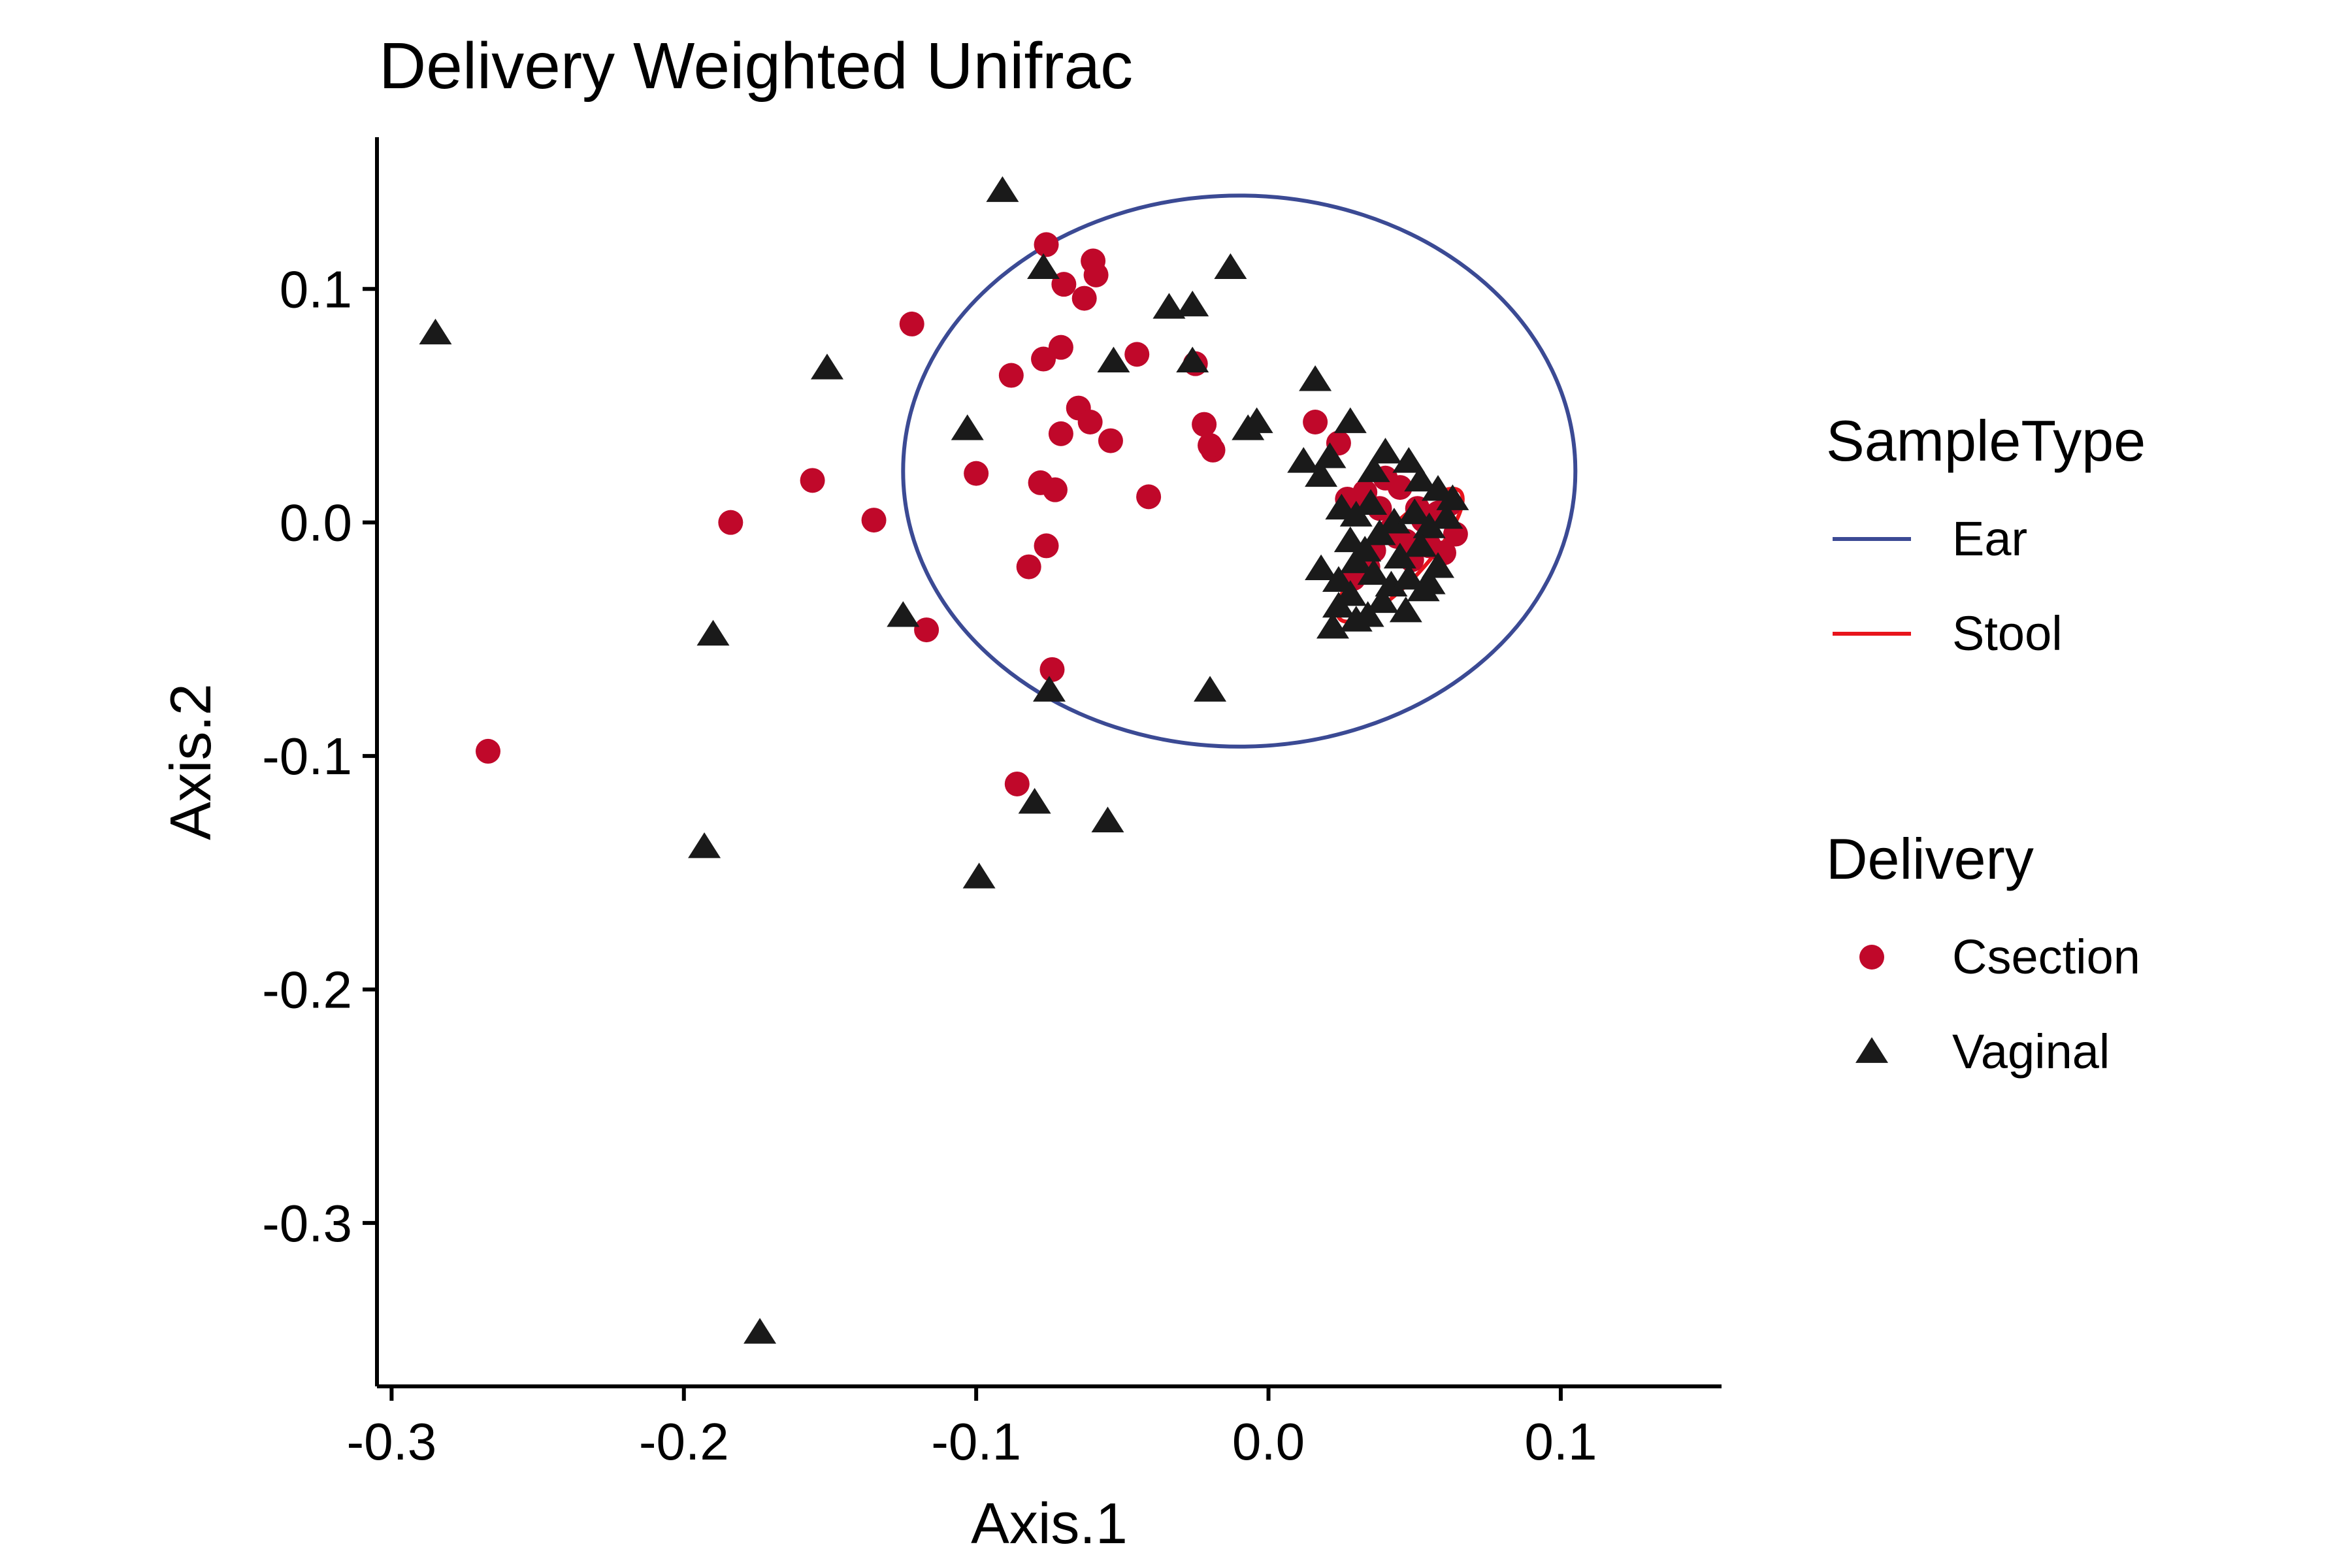 The width and height of the screenshot is (2352, 1568). What do you see at coordinates (307, 756) in the screenshot?
I see `y-tick-label: -0.1` at bounding box center [307, 756].